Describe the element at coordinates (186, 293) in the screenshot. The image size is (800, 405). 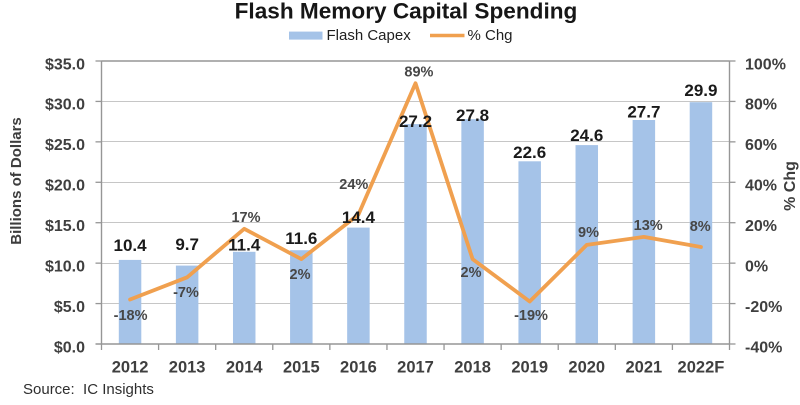
I see `svg-text: -7%` at that location.